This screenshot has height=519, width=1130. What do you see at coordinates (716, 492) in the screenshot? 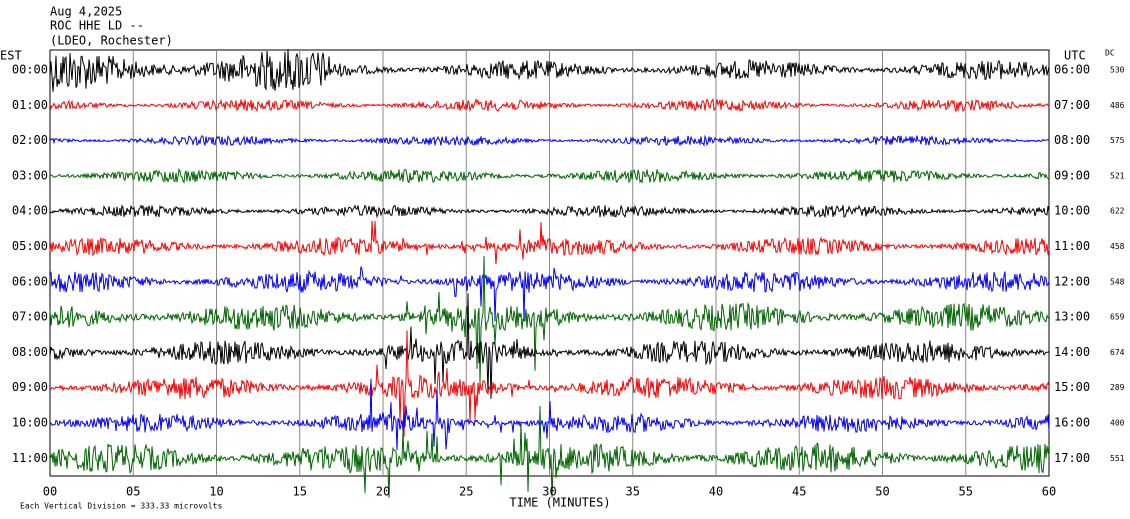
I see `x-tick-label: 40` at bounding box center [716, 492].